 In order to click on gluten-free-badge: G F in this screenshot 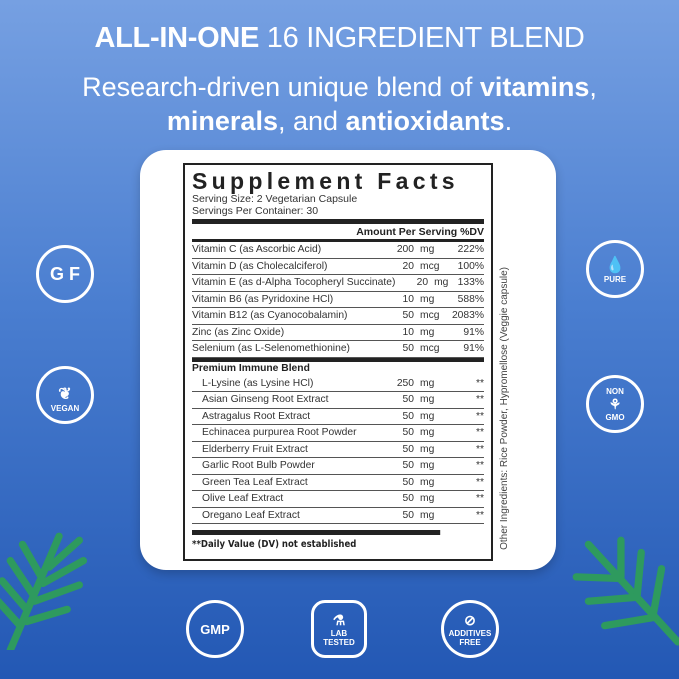, I will do `click(65, 274)`.